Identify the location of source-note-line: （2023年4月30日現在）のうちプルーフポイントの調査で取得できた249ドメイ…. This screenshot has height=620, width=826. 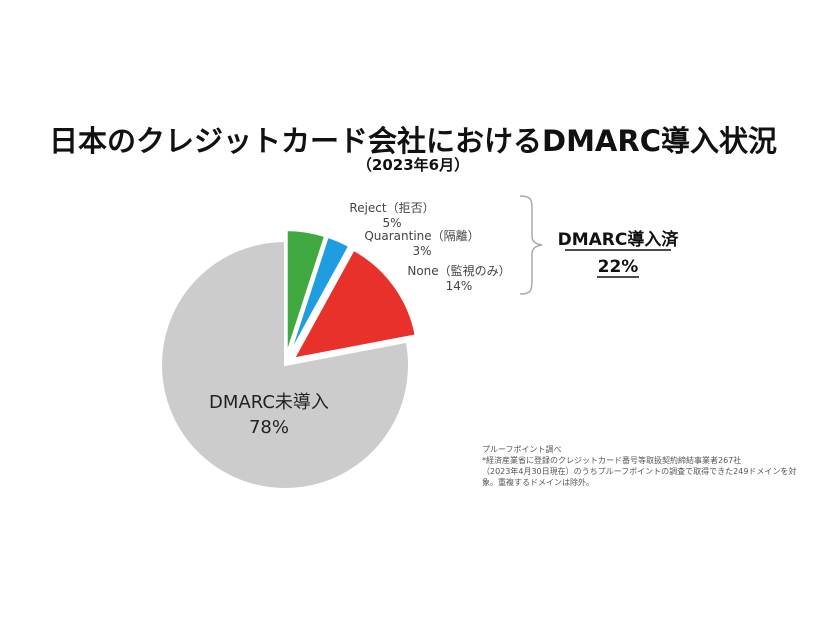
(639, 471).